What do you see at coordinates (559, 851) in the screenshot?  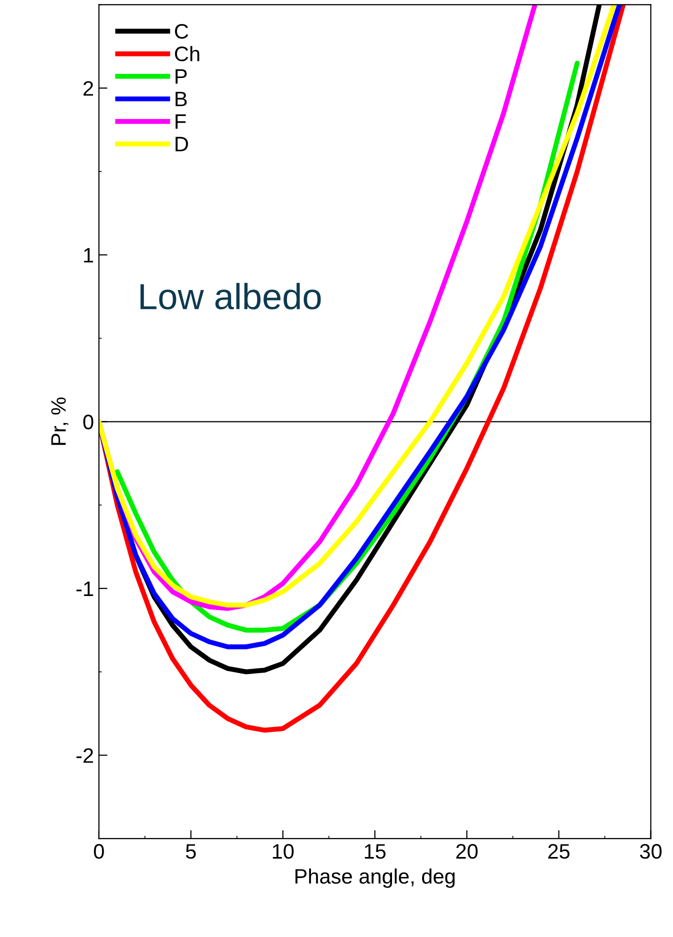 I see `x-tick-label: 25` at bounding box center [559, 851].